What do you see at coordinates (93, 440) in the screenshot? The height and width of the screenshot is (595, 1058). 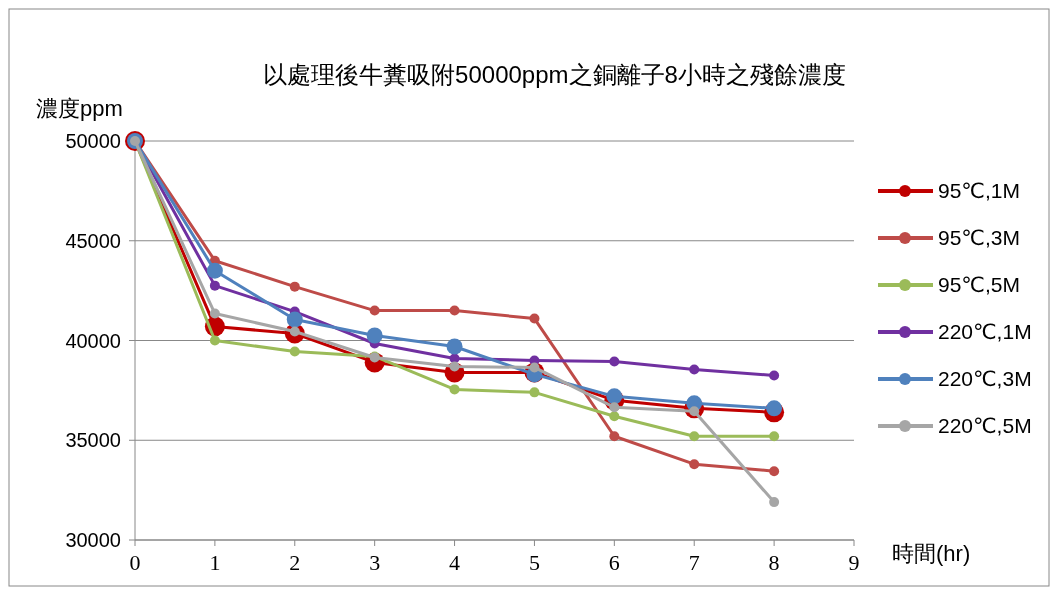 I see `y-tick-label: 35000` at bounding box center [93, 440].